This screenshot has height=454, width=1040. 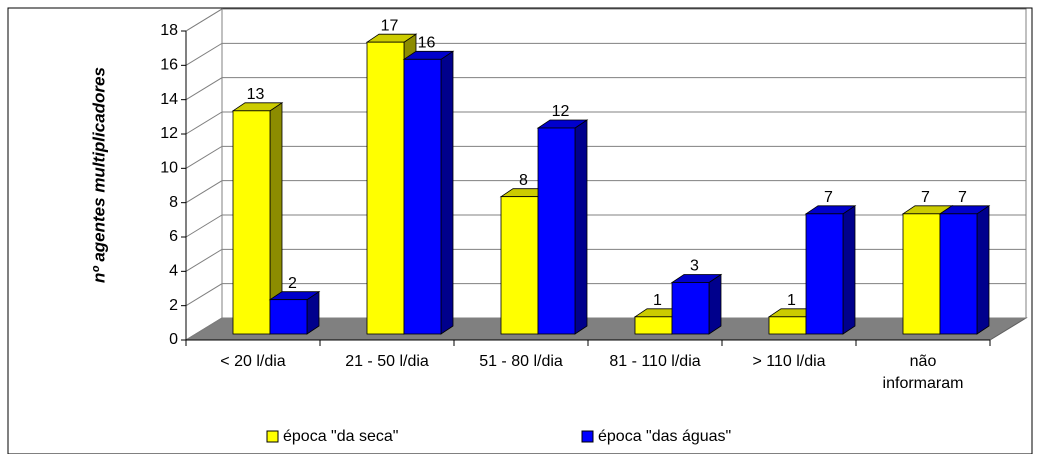 What do you see at coordinates (427, 43) in the screenshot?
I see `value-label: 16` at bounding box center [427, 43].